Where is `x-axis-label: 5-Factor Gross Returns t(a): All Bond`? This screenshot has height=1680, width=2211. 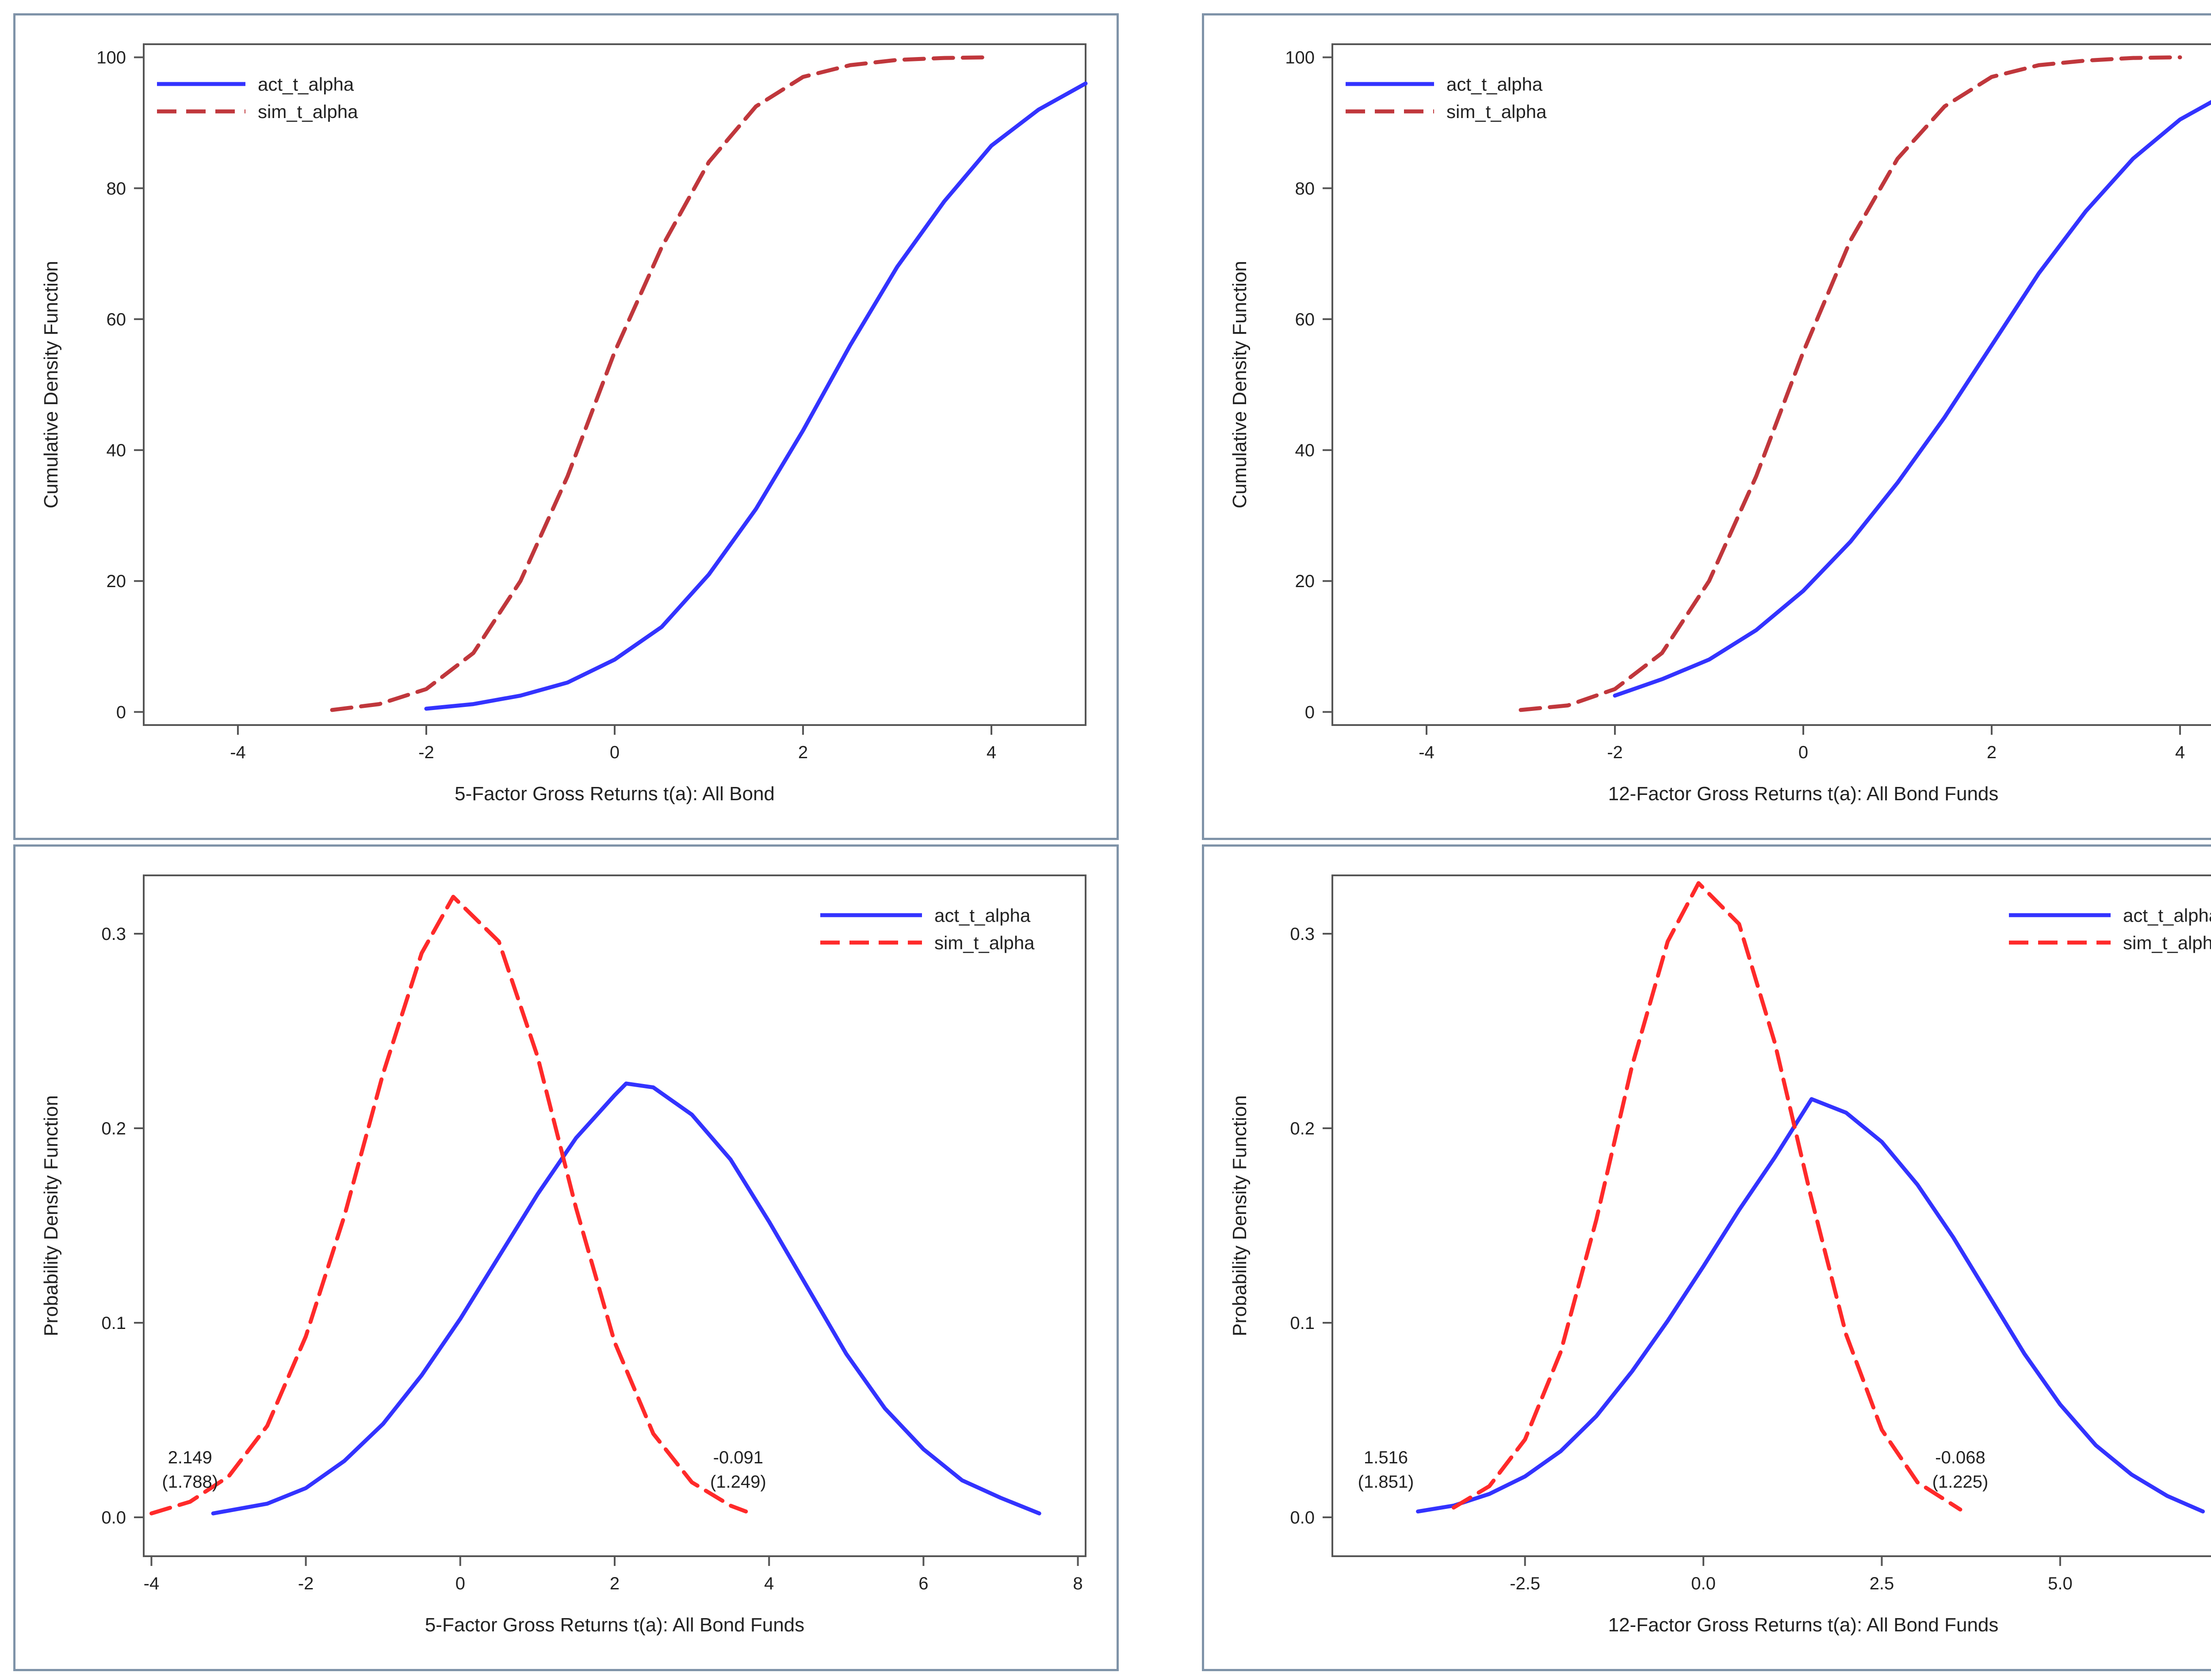
x-axis-label: 5-Factor Gross Returns t(a): All Bond is located at coordinates (615, 794).